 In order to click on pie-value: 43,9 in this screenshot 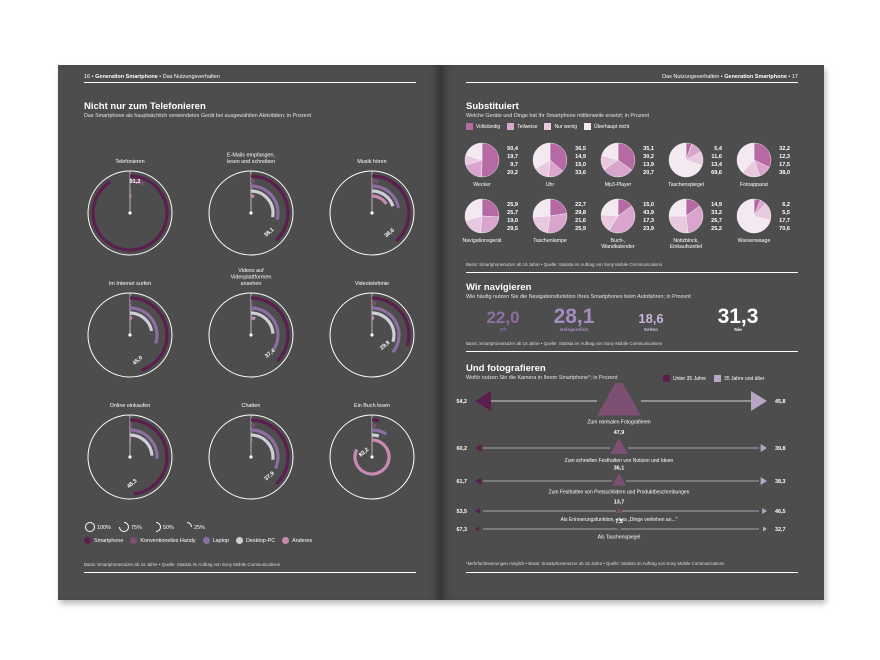, I will do `click(648, 213)`.